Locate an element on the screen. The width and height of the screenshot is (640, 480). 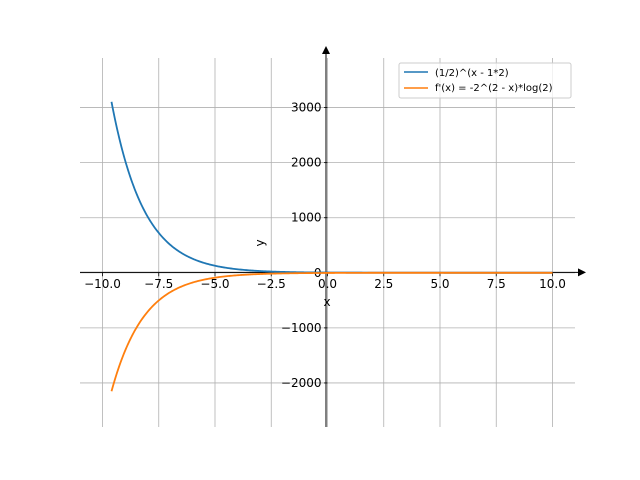
x-axis-arrow is located at coordinates (582, 272).